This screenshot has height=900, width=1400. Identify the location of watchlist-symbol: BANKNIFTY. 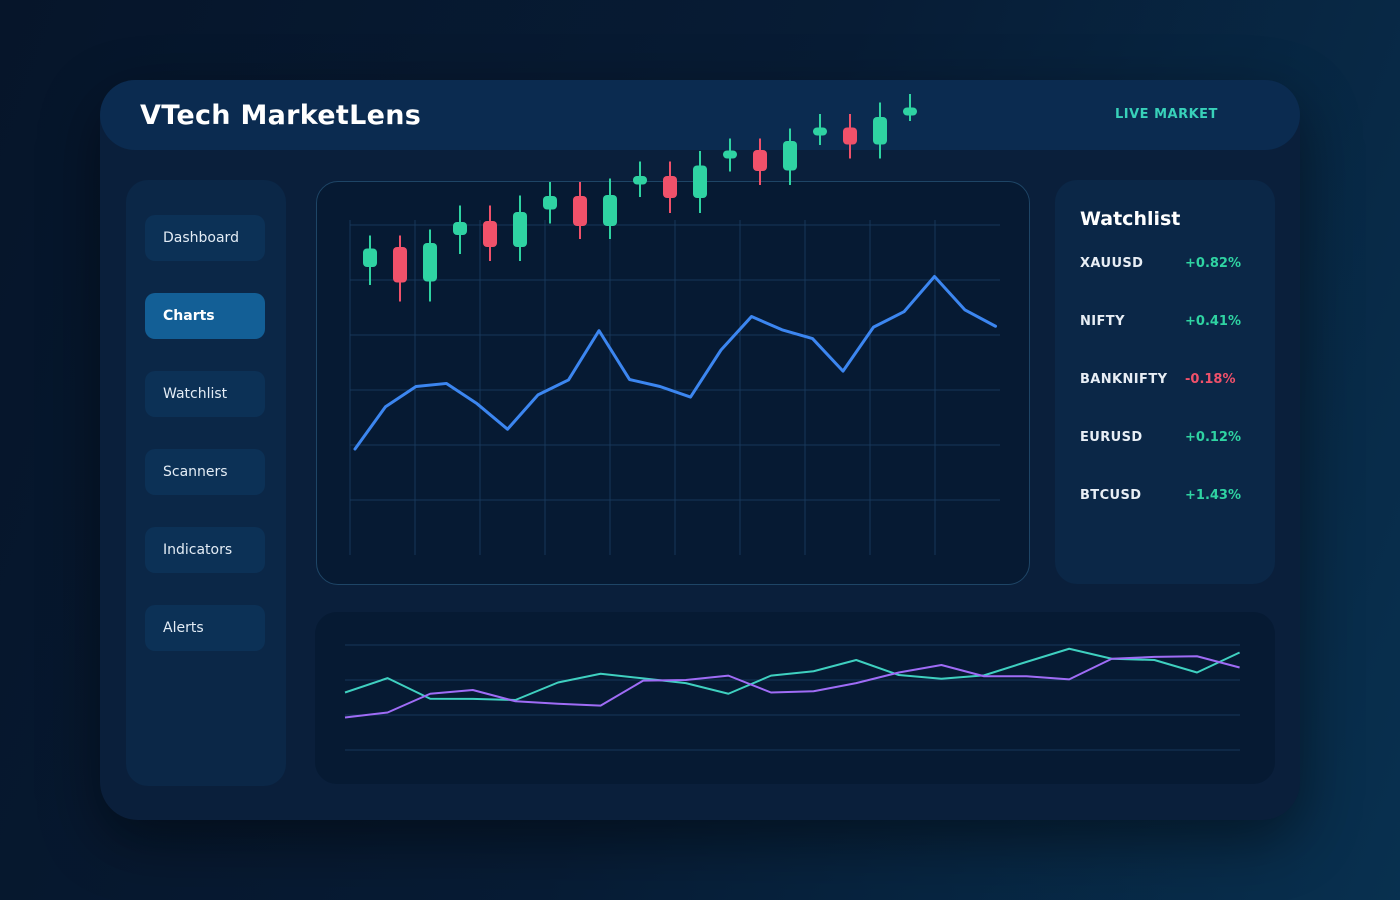
(1124, 379).